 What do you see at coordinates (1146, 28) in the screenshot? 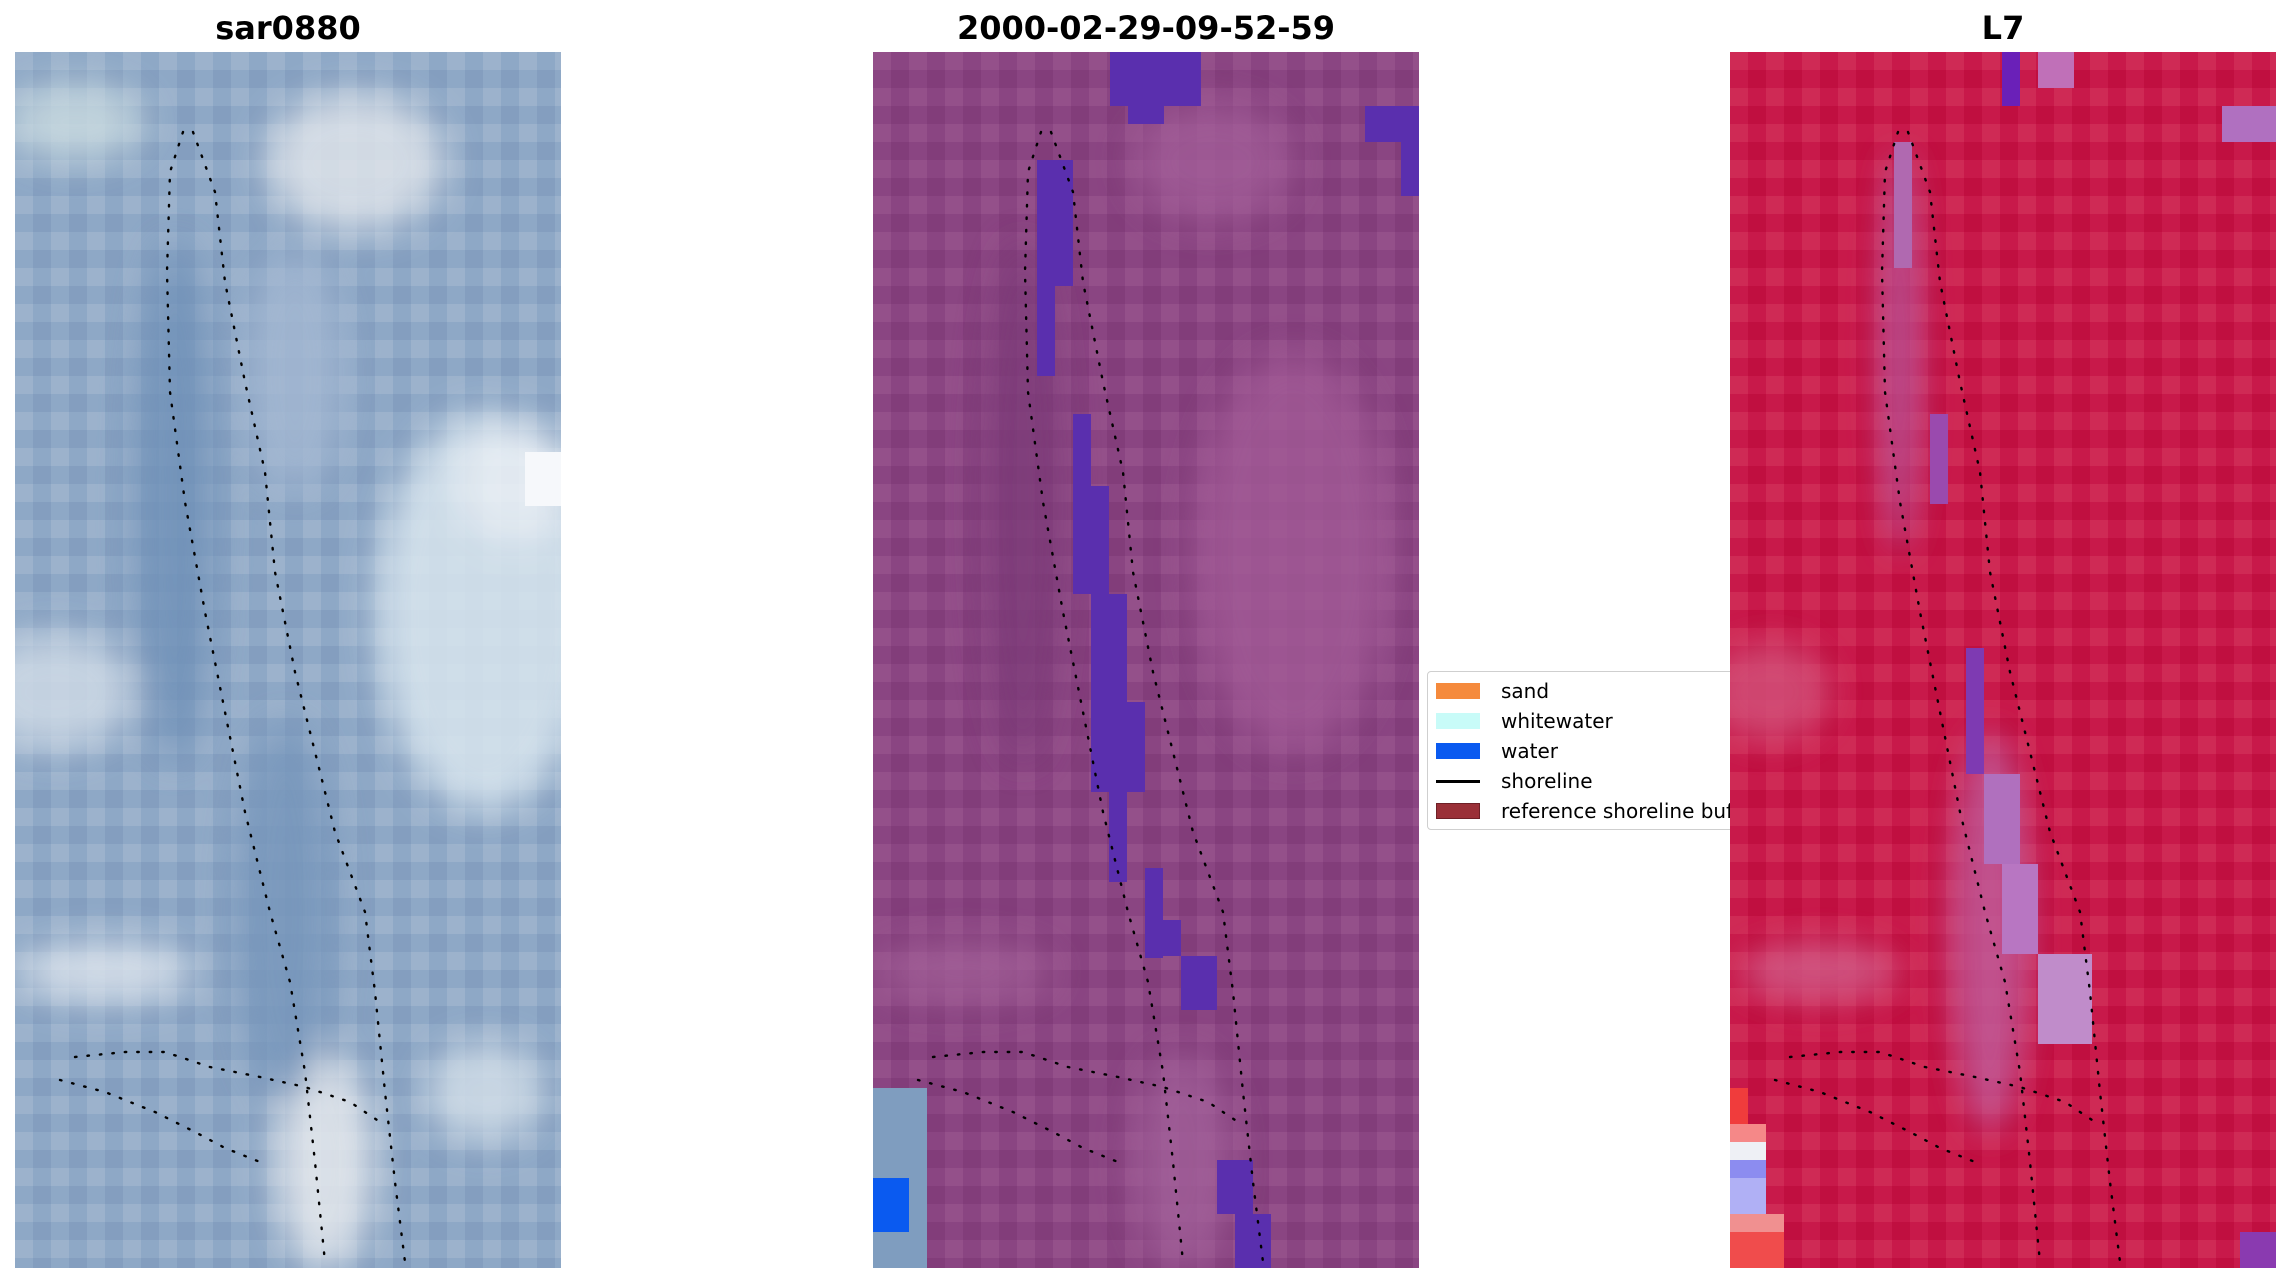
I see `panel-title-classified: 2000-02-29-09-52-59` at bounding box center [1146, 28].